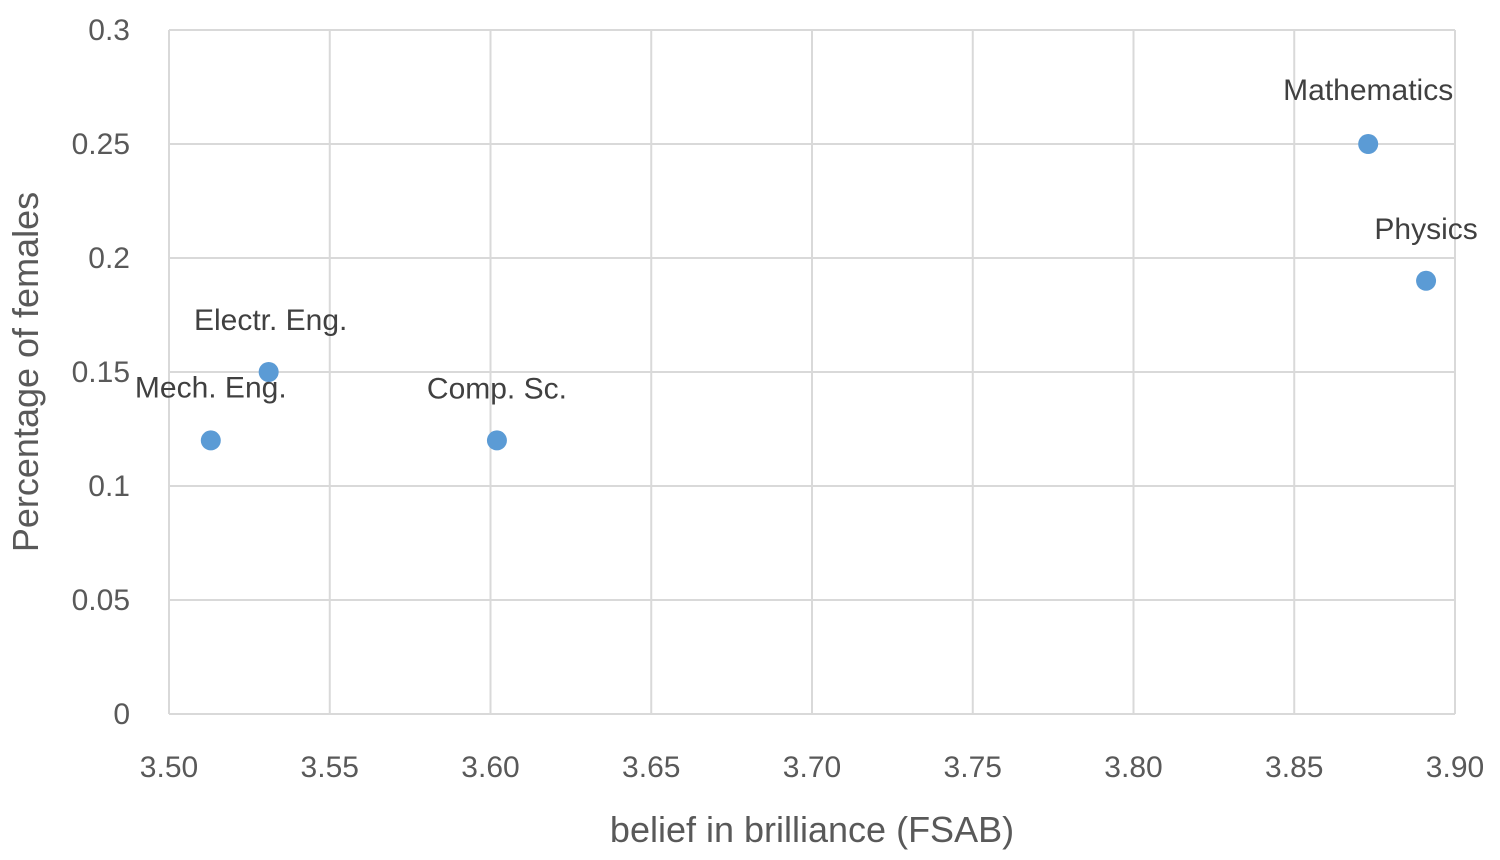  What do you see at coordinates (270, 320) in the screenshot?
I see `point-label: Electr. Eng.` at bounding box center [270, 320].